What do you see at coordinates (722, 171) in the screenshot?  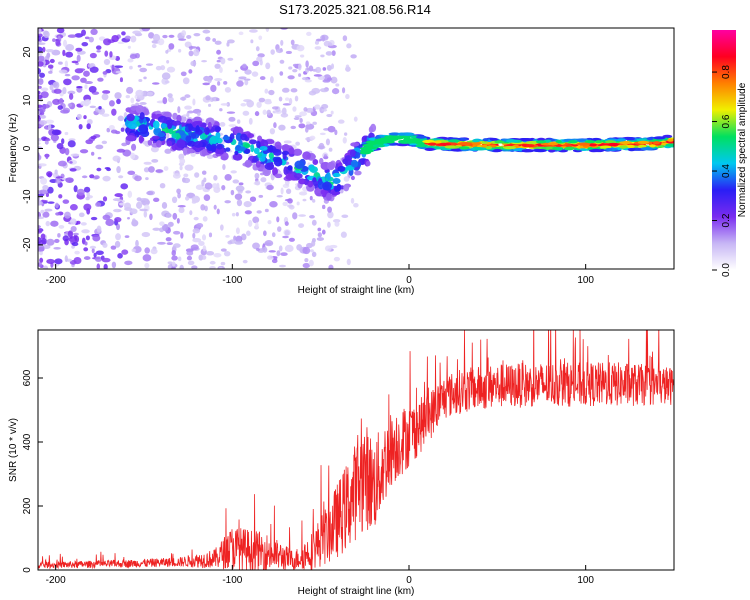 I see `colorbar-ticks: 0.0 0.2 0.4 0.6 0.8` at bounding box center [722, 171].